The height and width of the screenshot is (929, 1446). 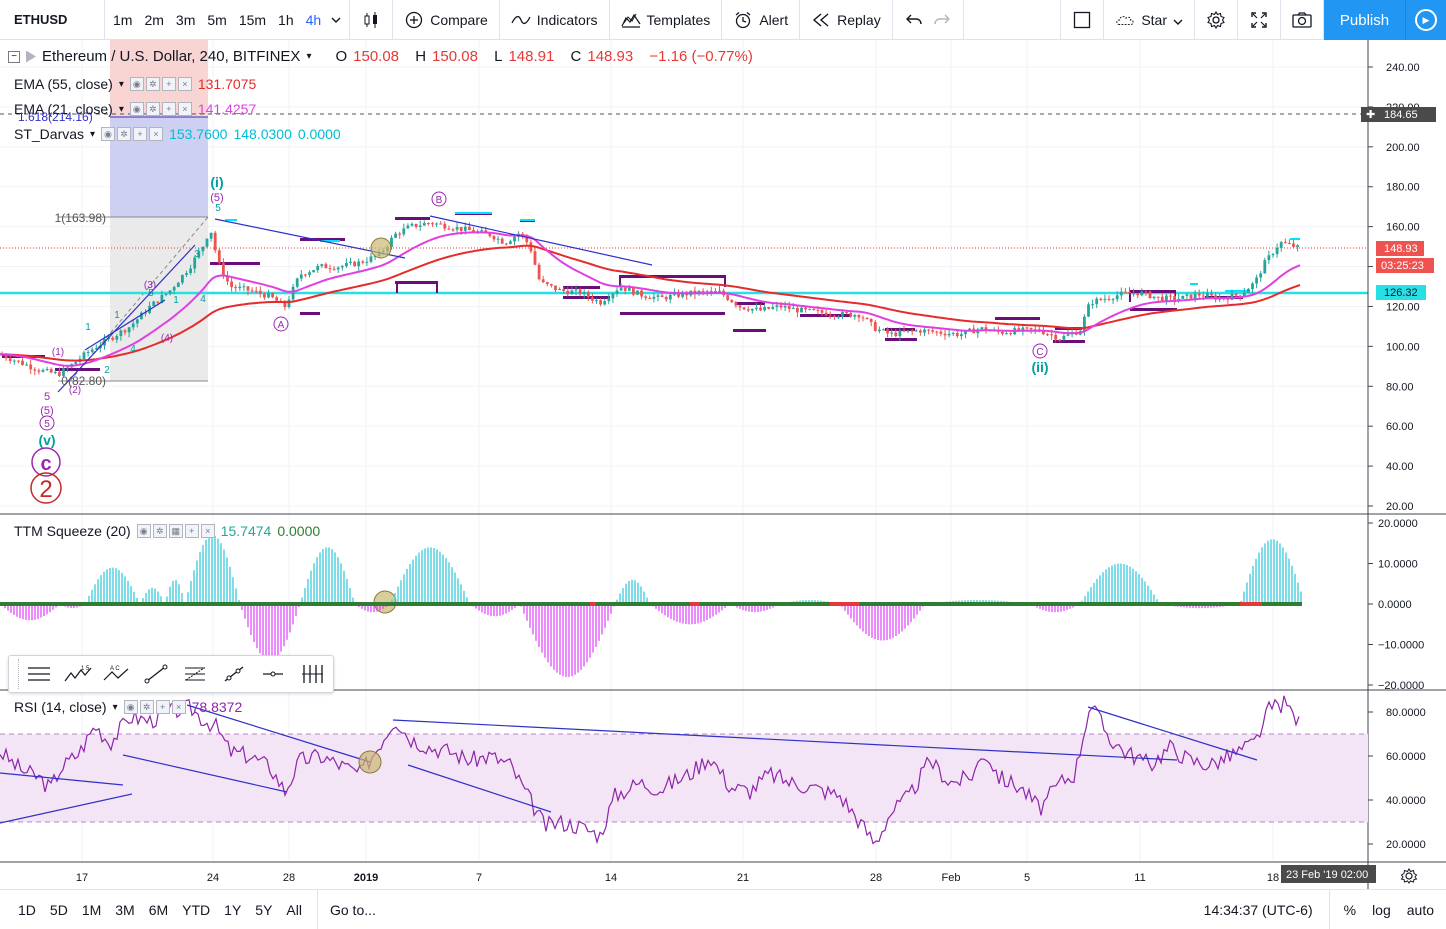 I want to click on vertical-lines-tool, so click(x=311, y=674).